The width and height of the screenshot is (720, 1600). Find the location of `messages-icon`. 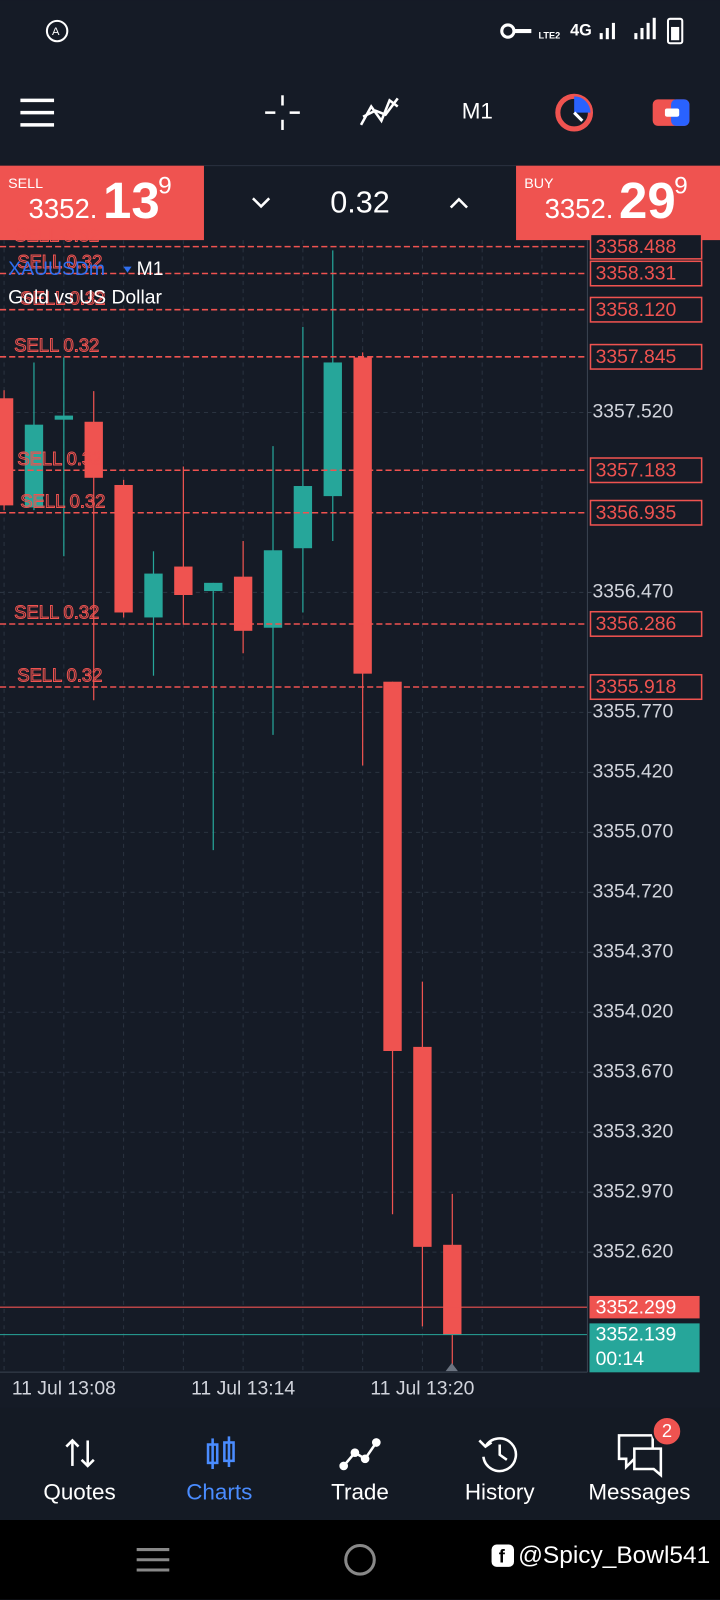

messages-icon is located at coordinates (640, 1456).